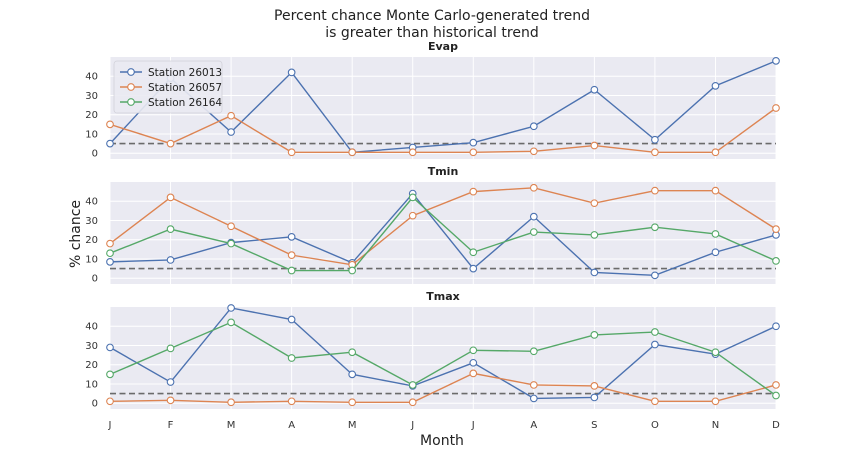 Image resolution: width=864 pixels, height=472 pixels. Describe the element at coordinates (715, 425) in the screenshot. I see `x-tick-label: N` at that location.